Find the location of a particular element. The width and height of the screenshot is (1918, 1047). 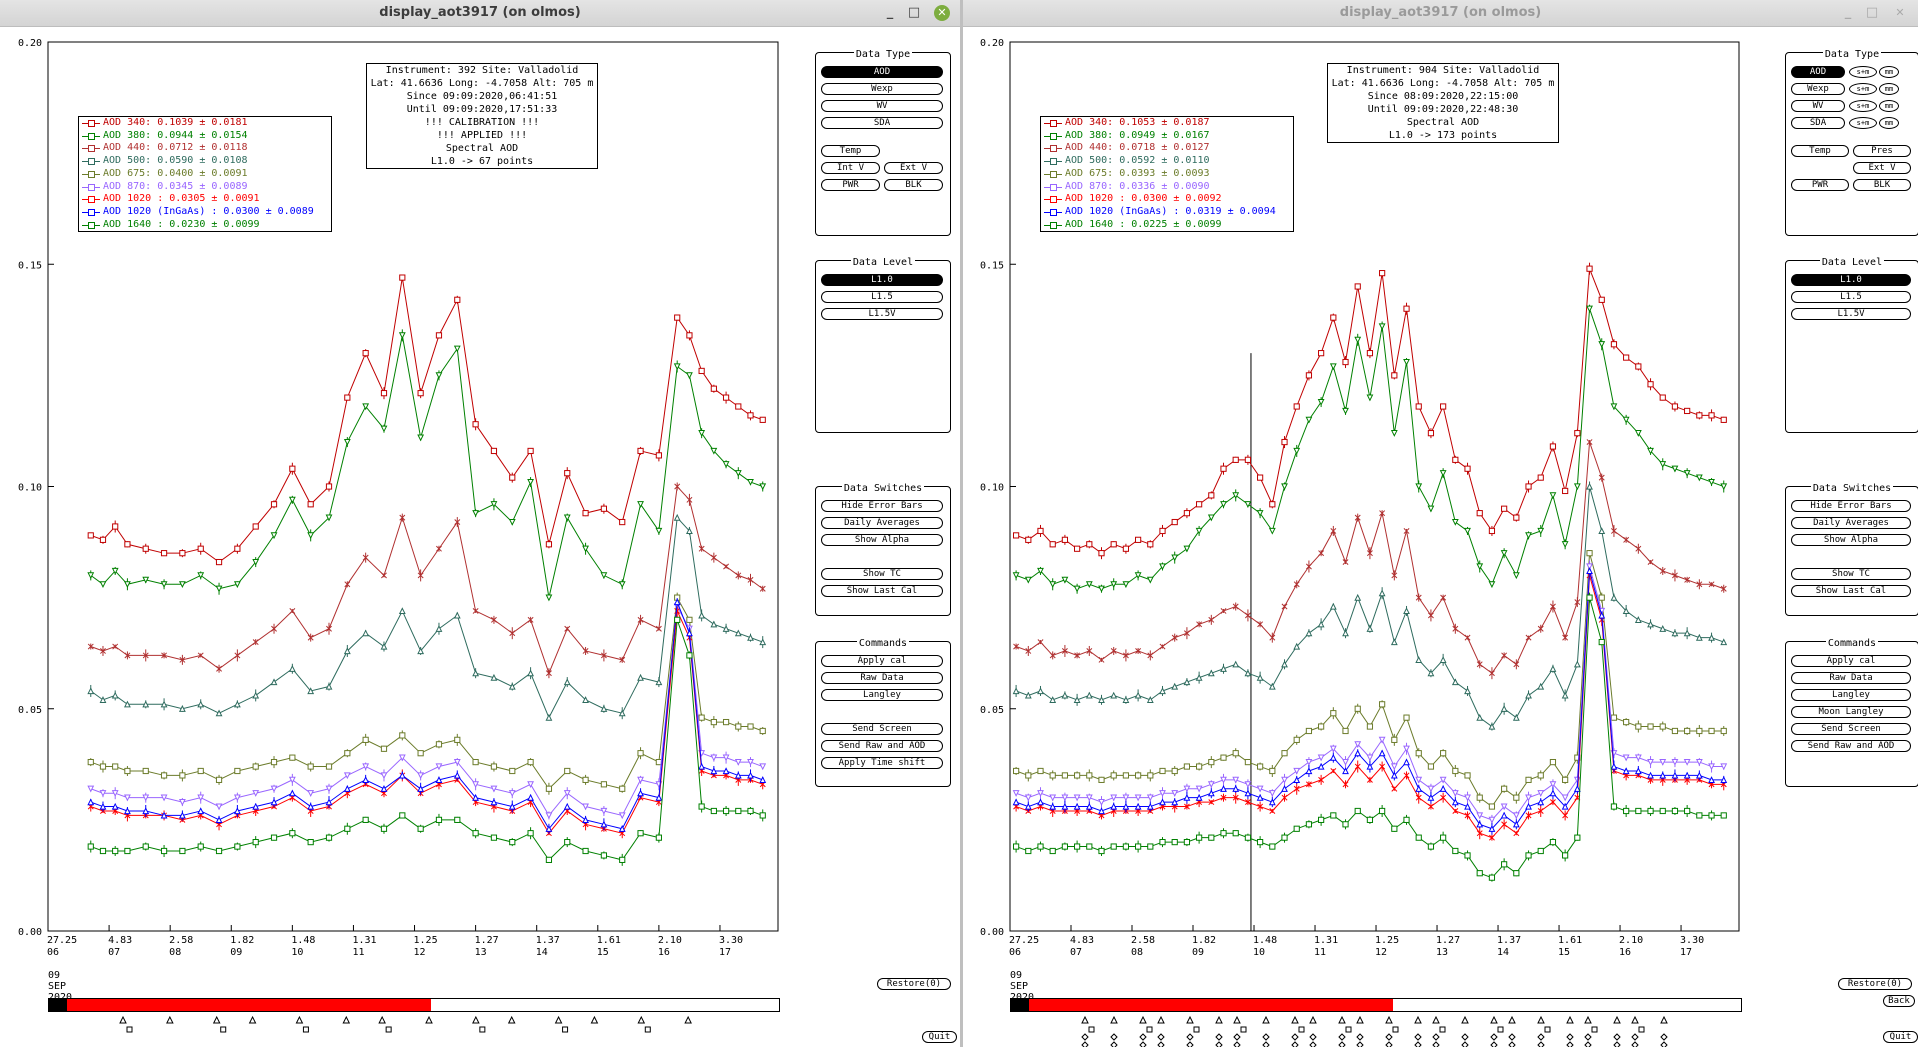

back-button: Back is located at coordinates (1899, 1001).